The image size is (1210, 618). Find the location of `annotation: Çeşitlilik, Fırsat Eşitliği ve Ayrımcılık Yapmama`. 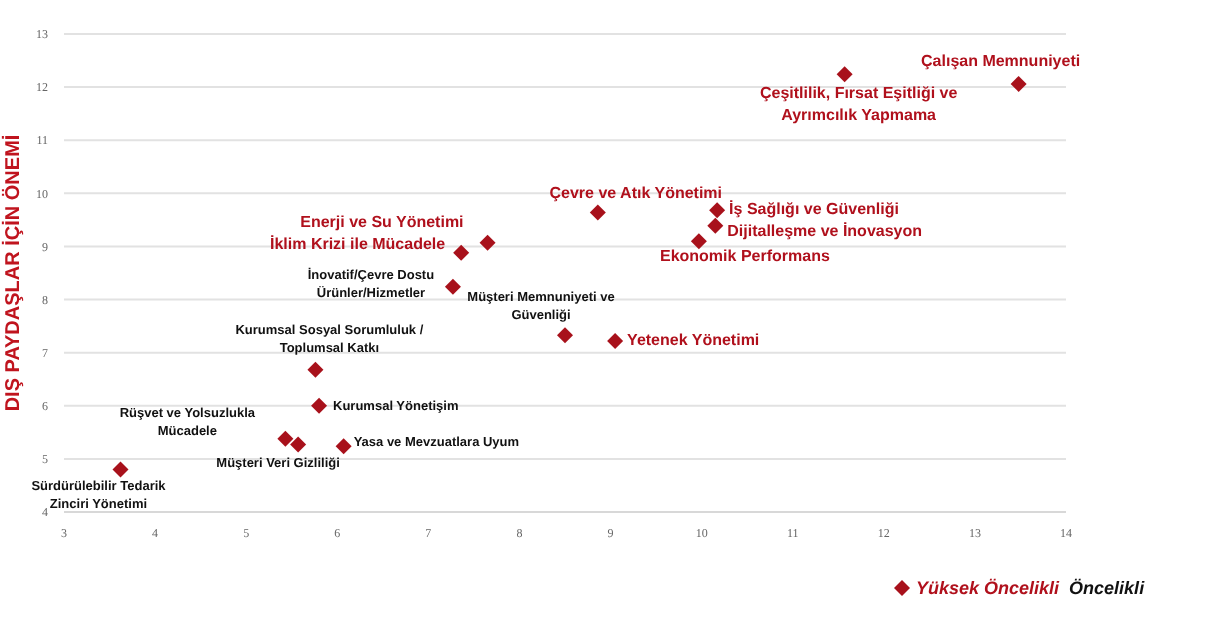

annotation: Çeşitlilik, Fırsat Eşitliği ve Ayrımcılık Yapmama is located at coordinates (859, 104).